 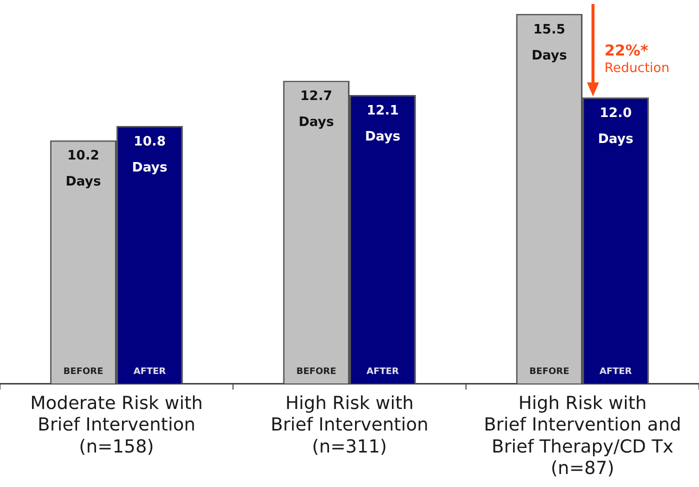 I want to click on data-label: 10.2 Days, so click(x=84, y=169).